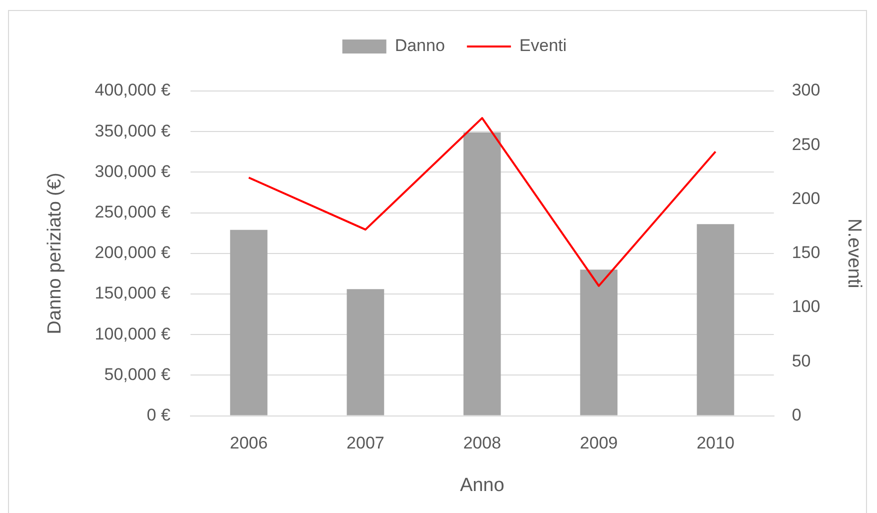  What do you see at coordinates (715, 443) in the screenshot?
I see `x-tick-label: 2010` at bounding box center [715, 443].